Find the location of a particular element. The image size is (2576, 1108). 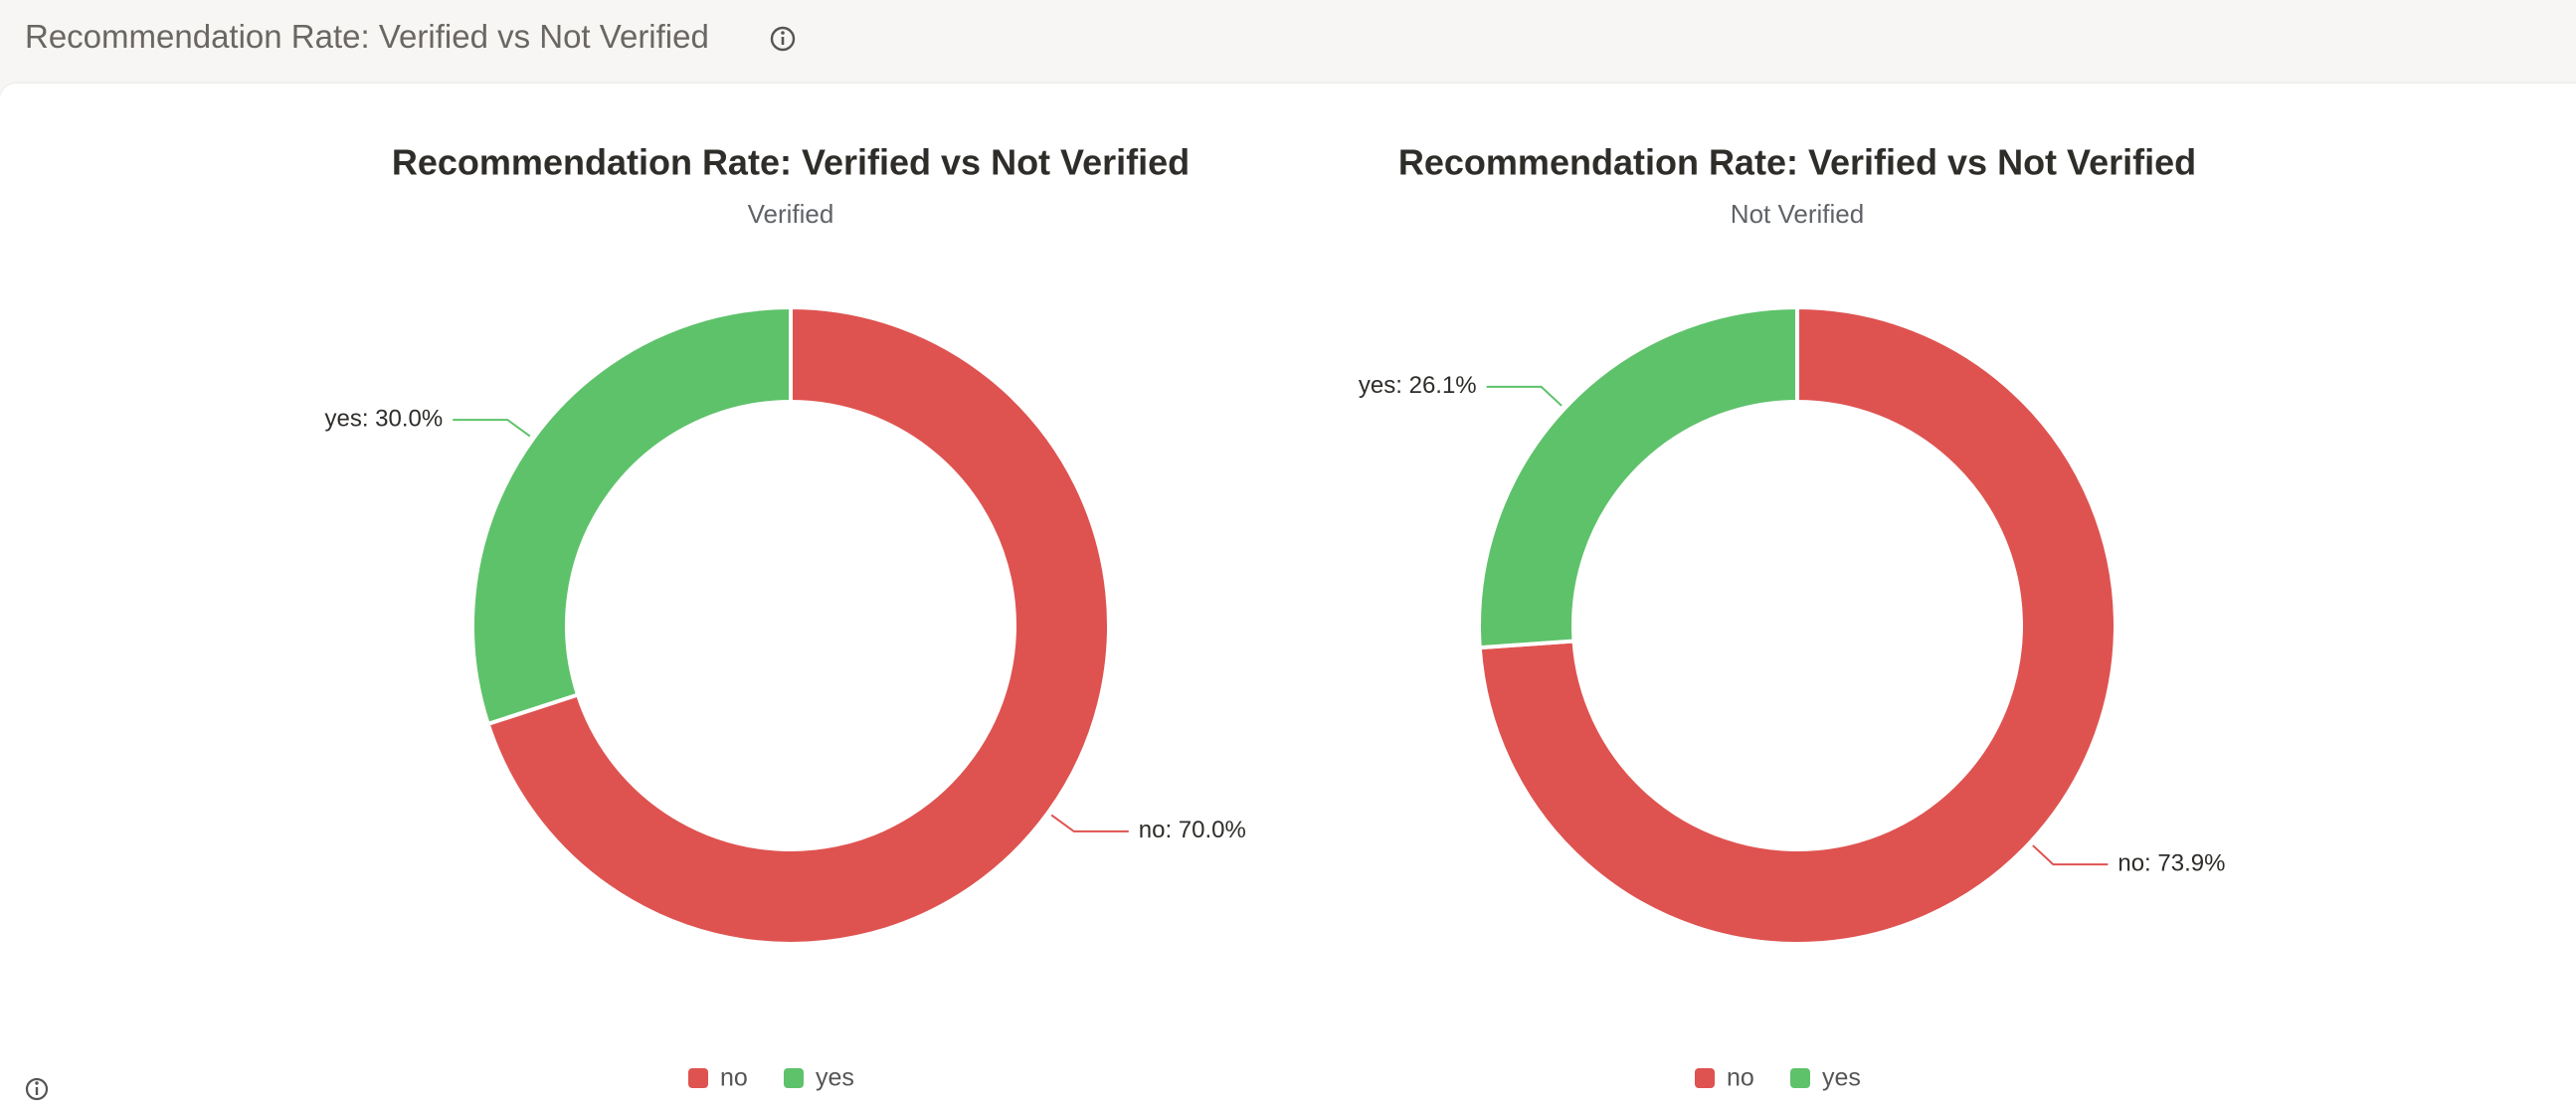

chart-subtitle: Verified is located at coordinates (791, 214).